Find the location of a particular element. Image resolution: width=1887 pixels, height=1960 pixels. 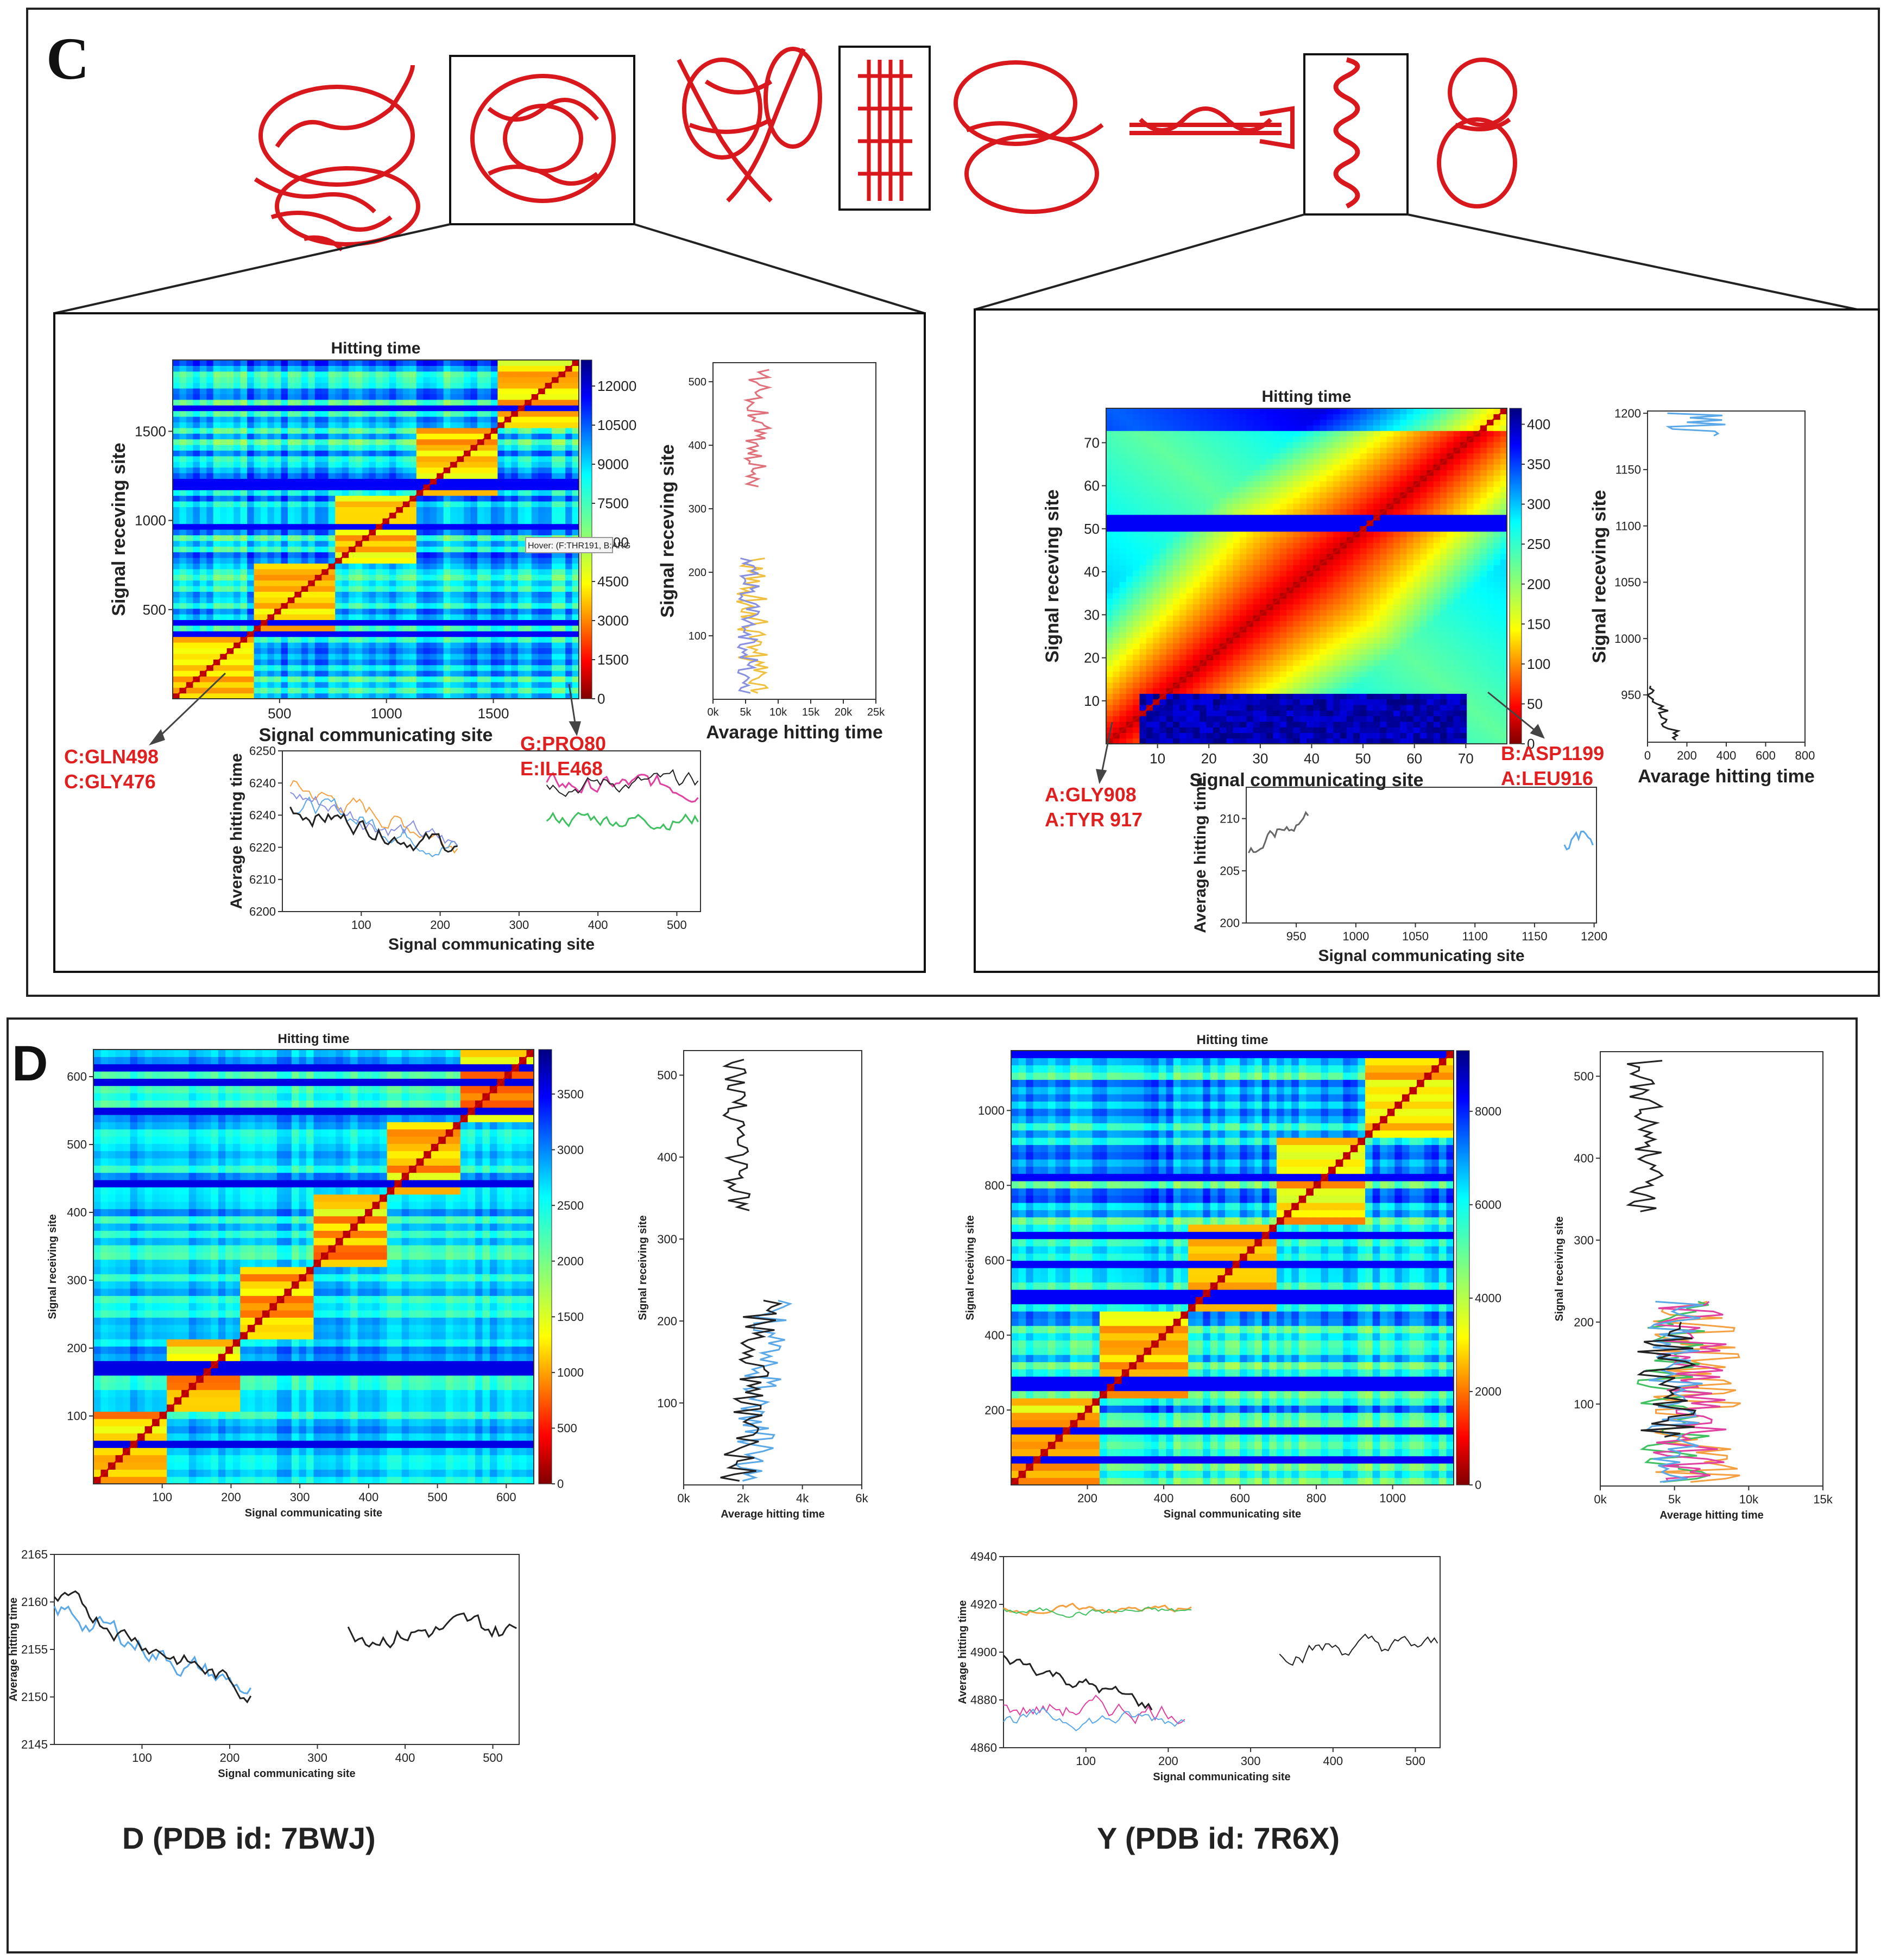

c-left-bottom-ylabel: Average hitting time is located at coordinates (236, 831).